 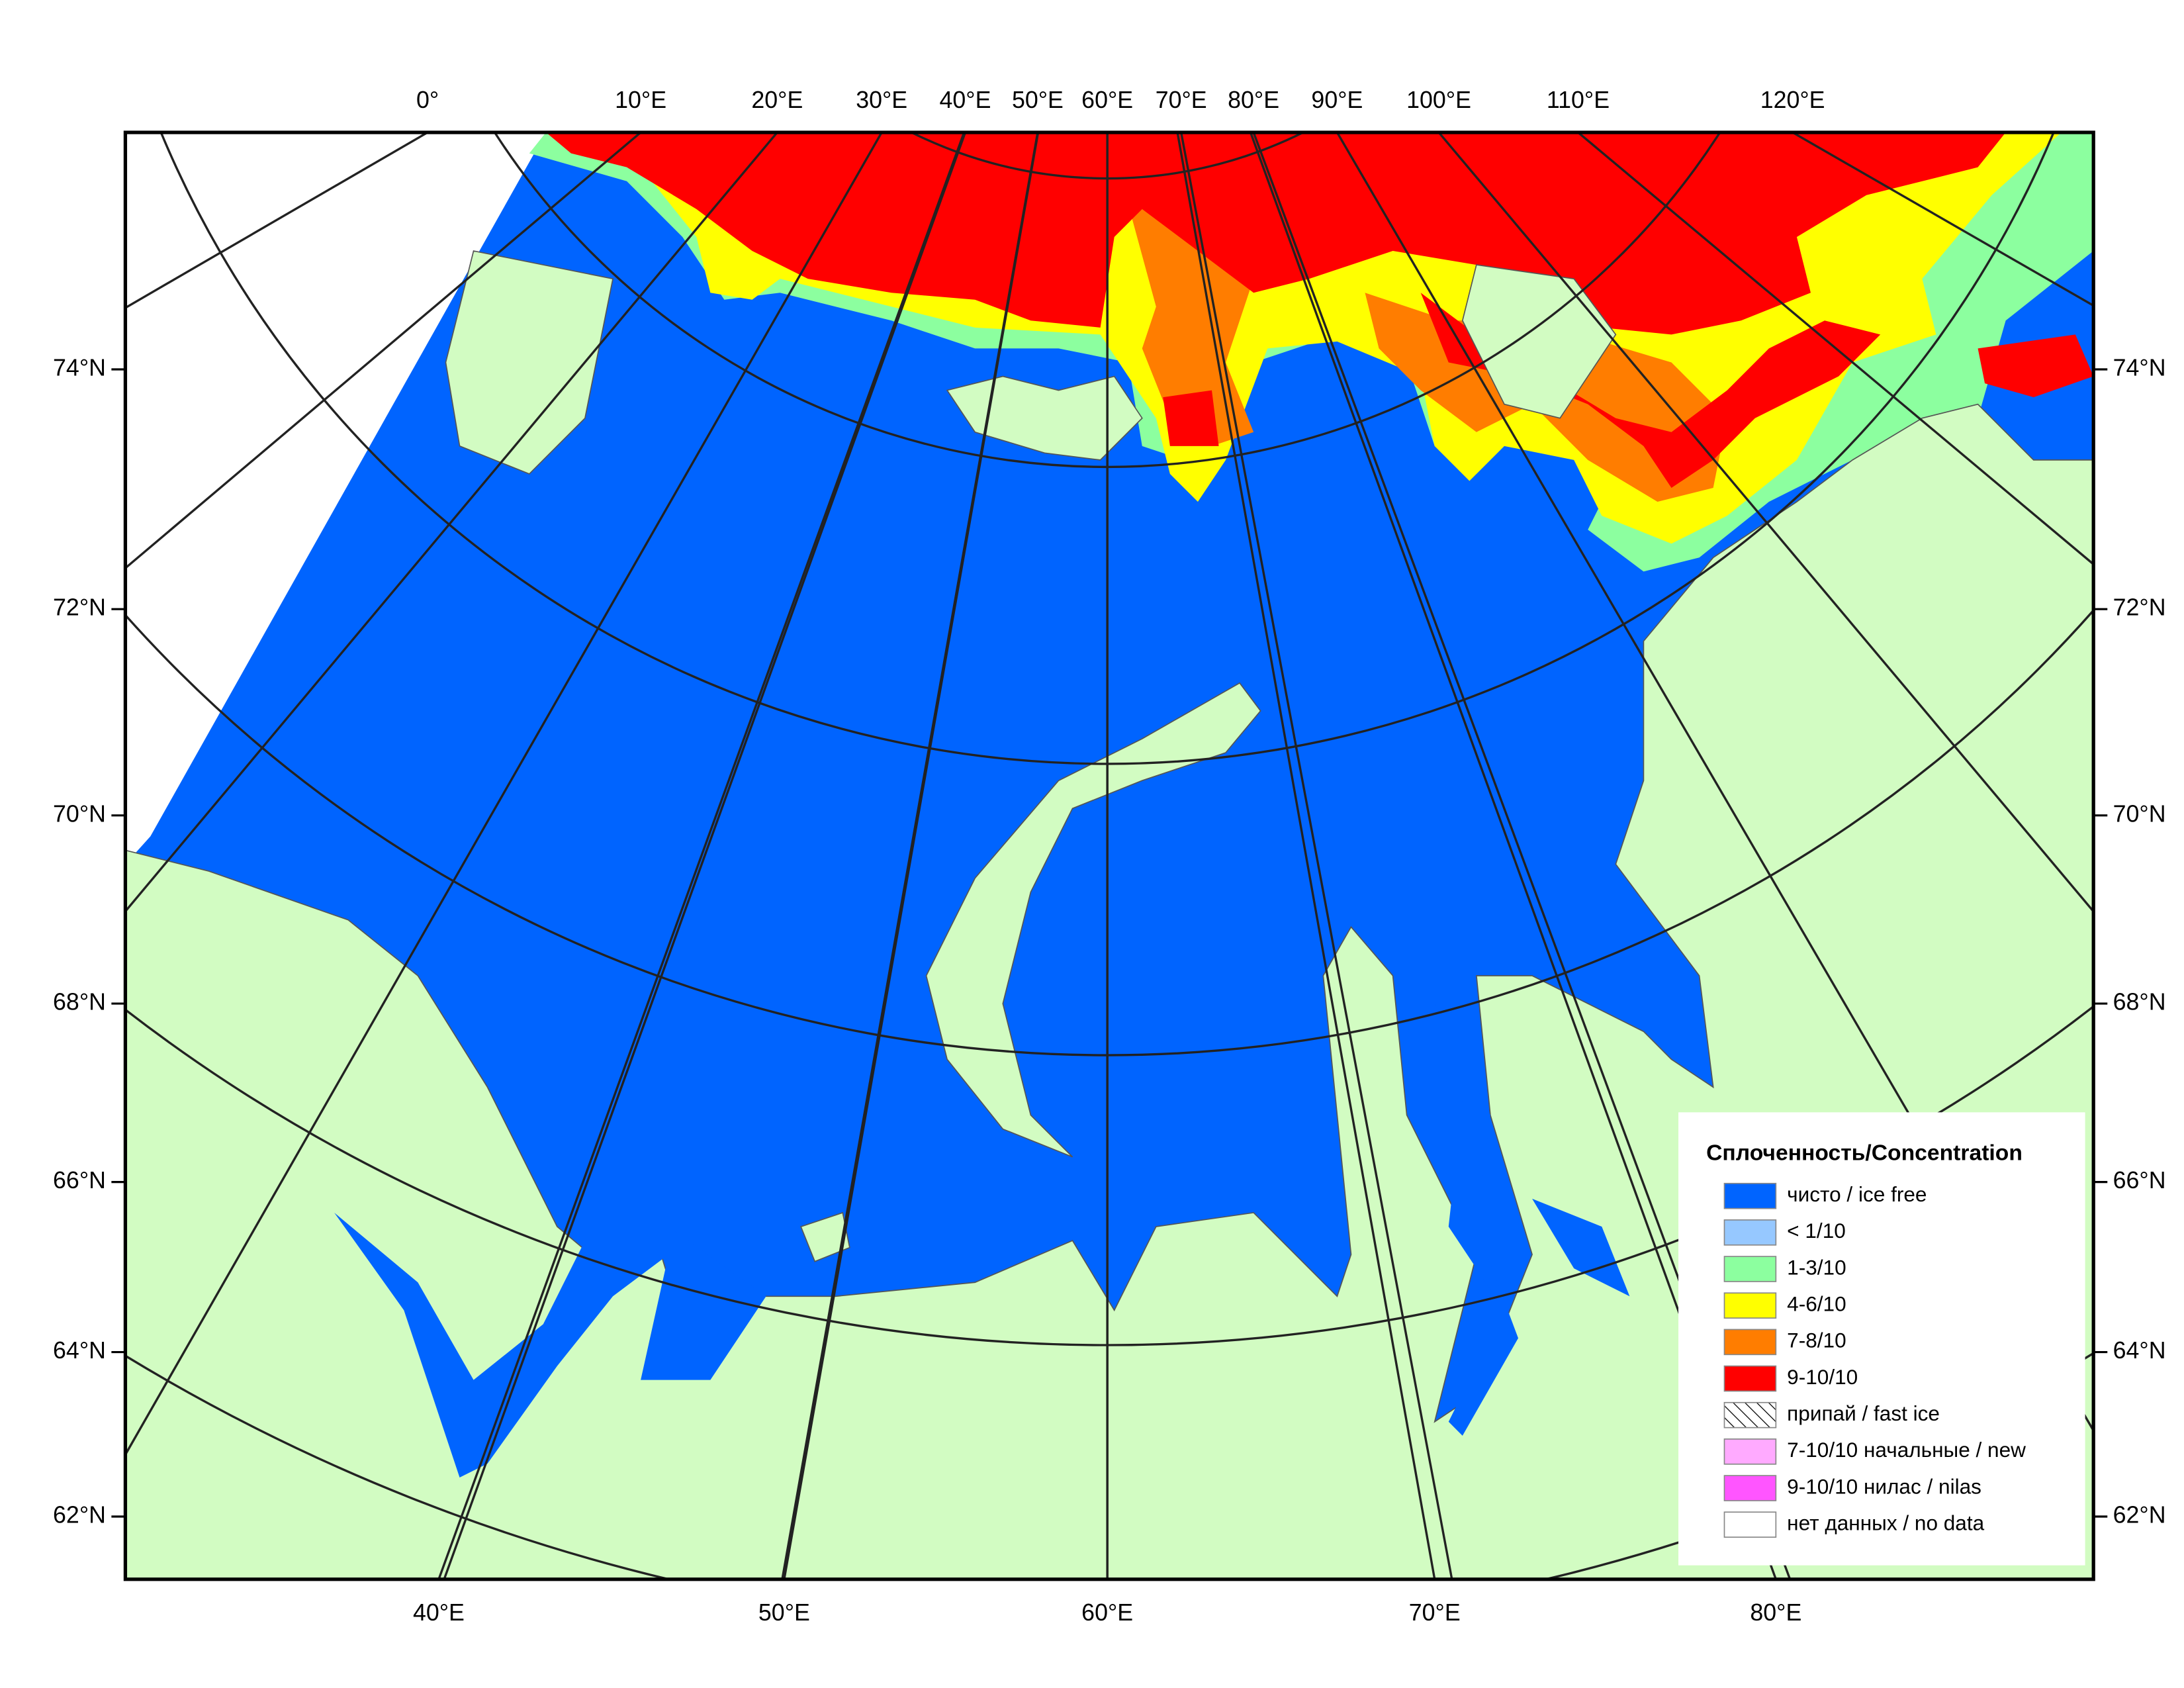 What do you see at coordinates (1581, 1247) in the screenshot?
I see `gulf` at bounding box center [1581, 1247].